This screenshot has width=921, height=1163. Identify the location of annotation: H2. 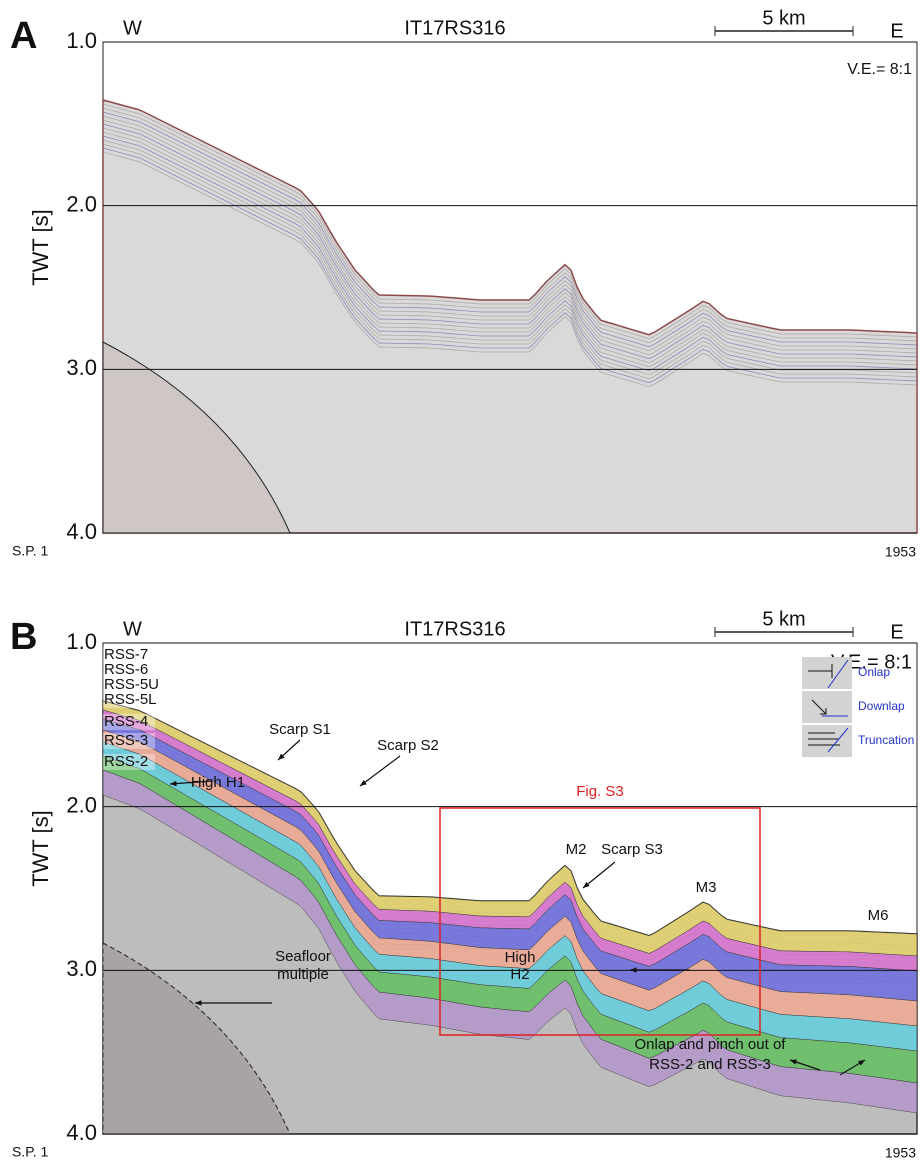
(519, 974).